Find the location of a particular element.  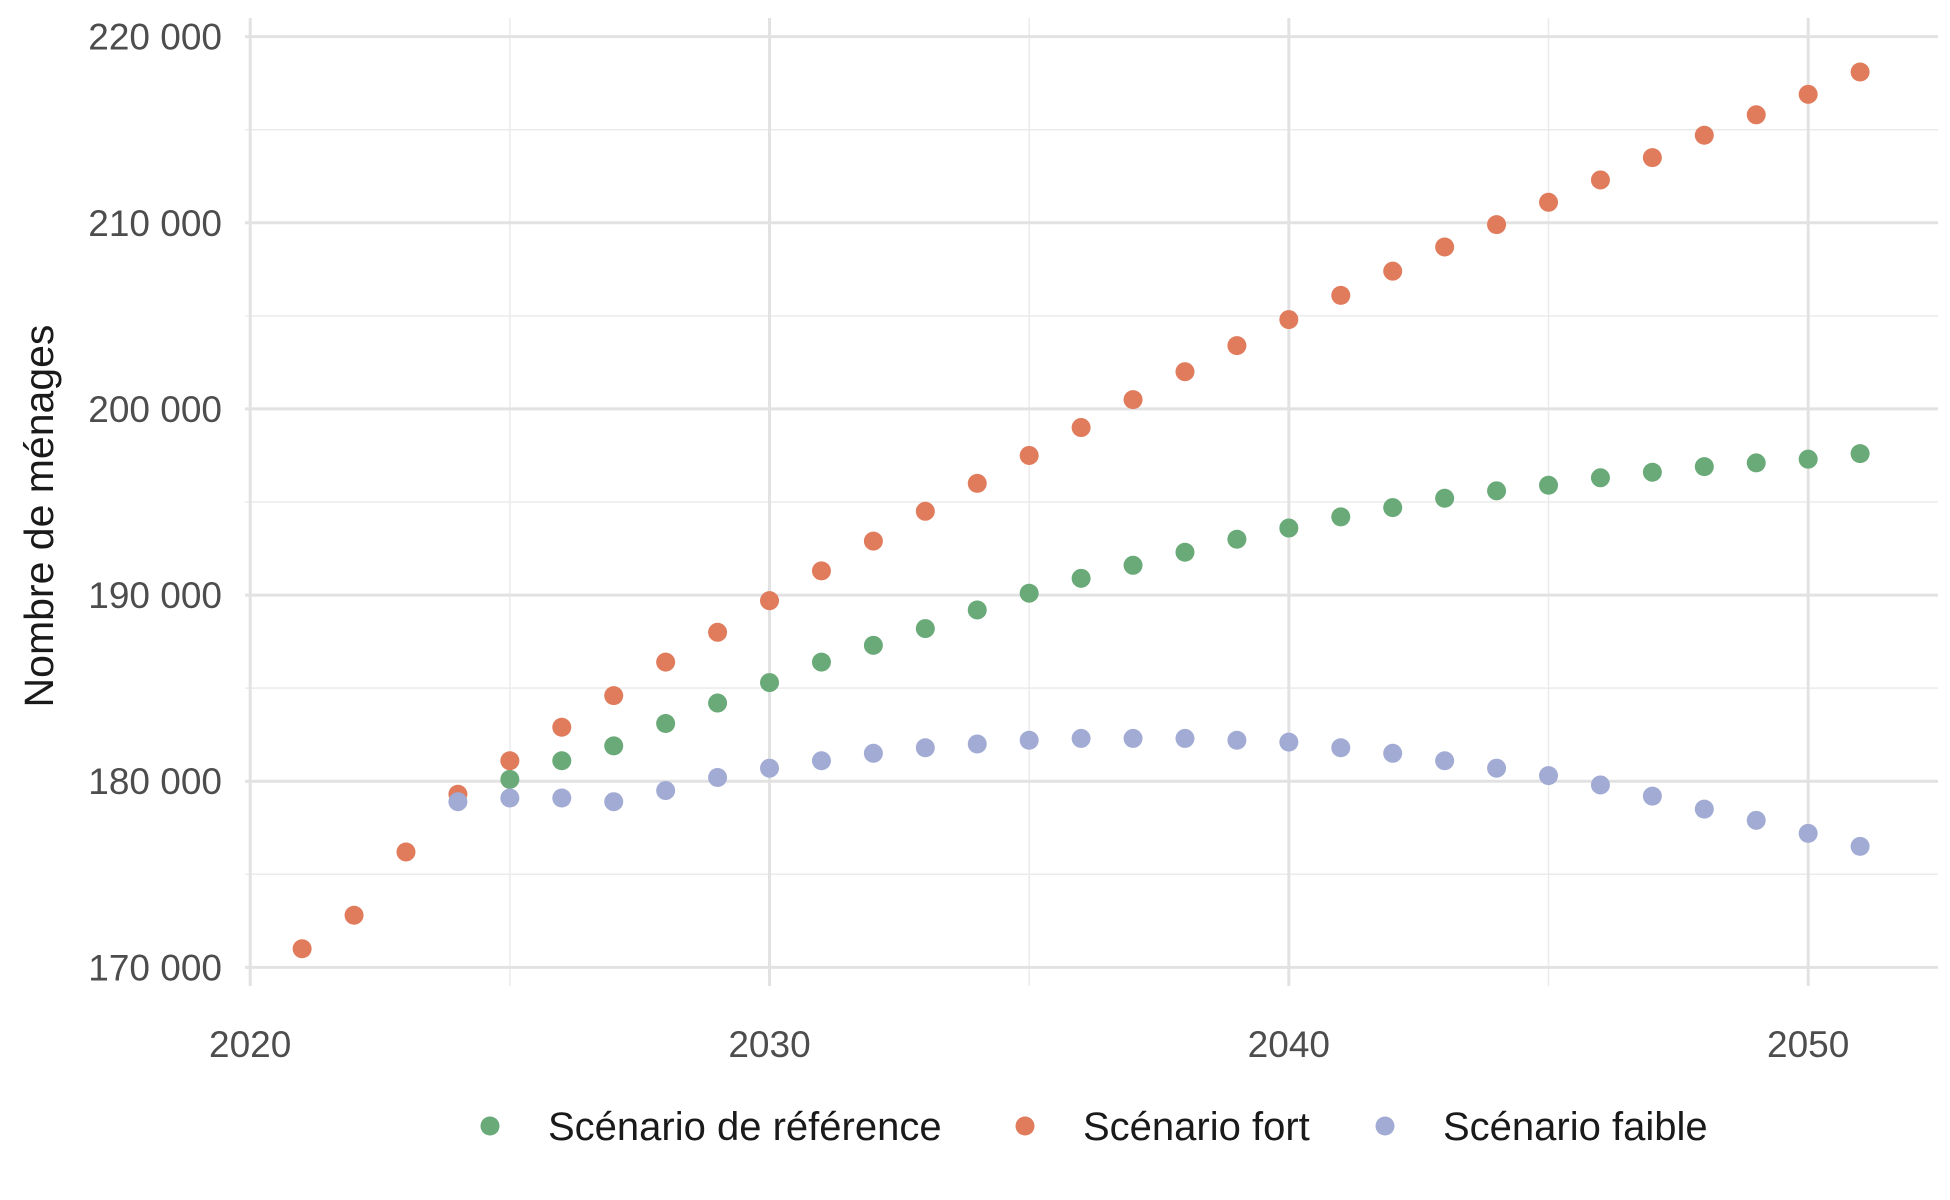

series-points is located at coordinates (1159, 792).